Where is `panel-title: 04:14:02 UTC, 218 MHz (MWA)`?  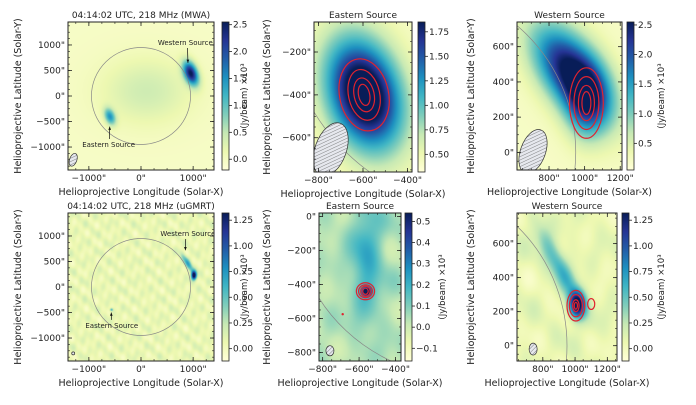
panel-title: 04:14:02 UTC, 218 MHz (MWA) is located at coordinates (141, 16).